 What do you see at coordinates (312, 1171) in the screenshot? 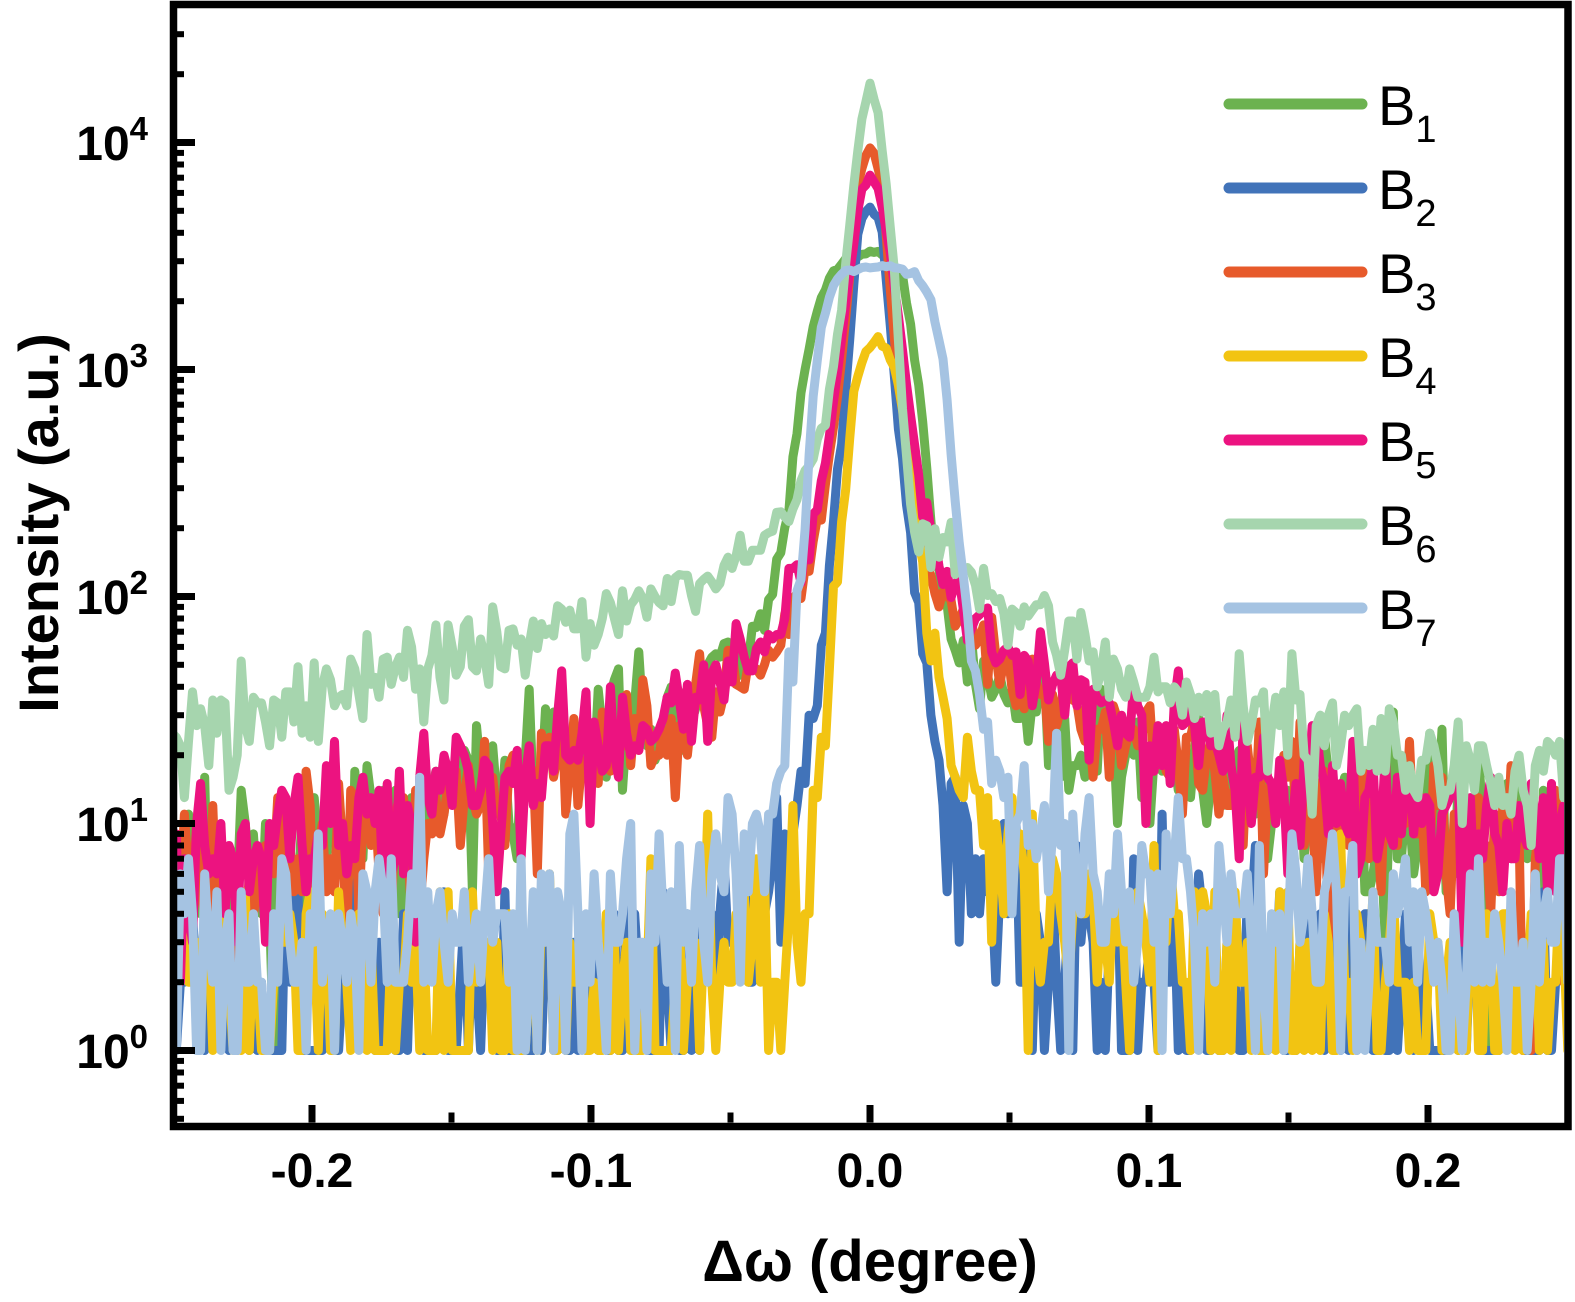
I see `svg-text: -0.2` at bounding box center [312, 1171].